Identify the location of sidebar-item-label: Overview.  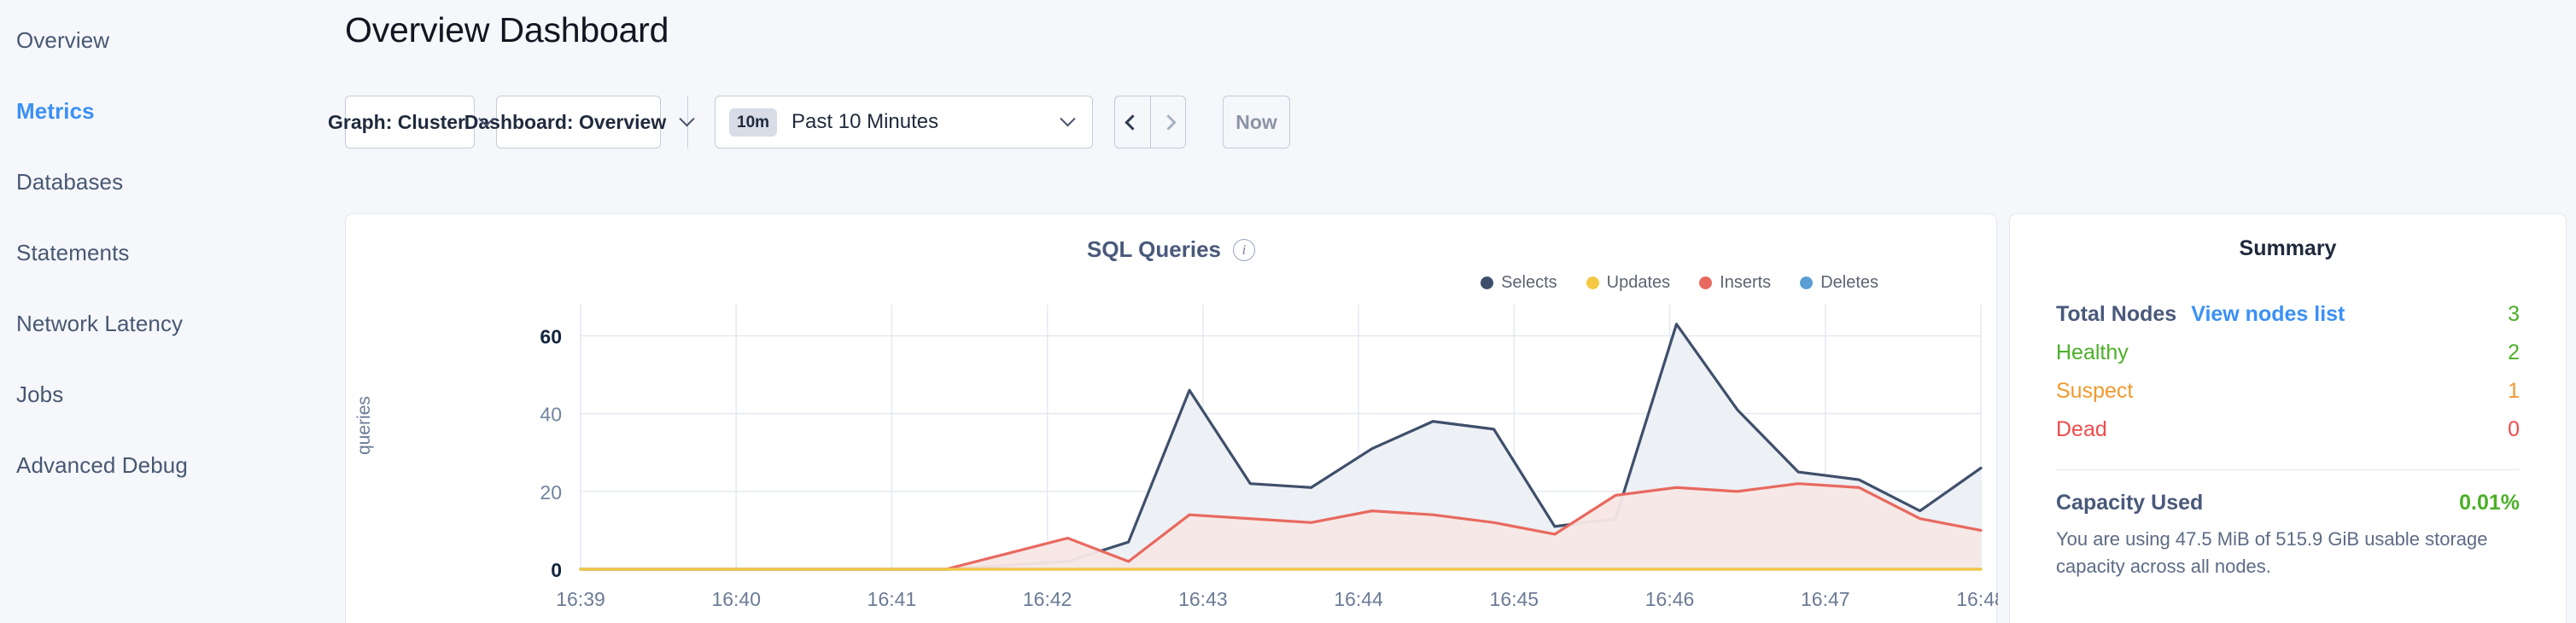
(63, 40).